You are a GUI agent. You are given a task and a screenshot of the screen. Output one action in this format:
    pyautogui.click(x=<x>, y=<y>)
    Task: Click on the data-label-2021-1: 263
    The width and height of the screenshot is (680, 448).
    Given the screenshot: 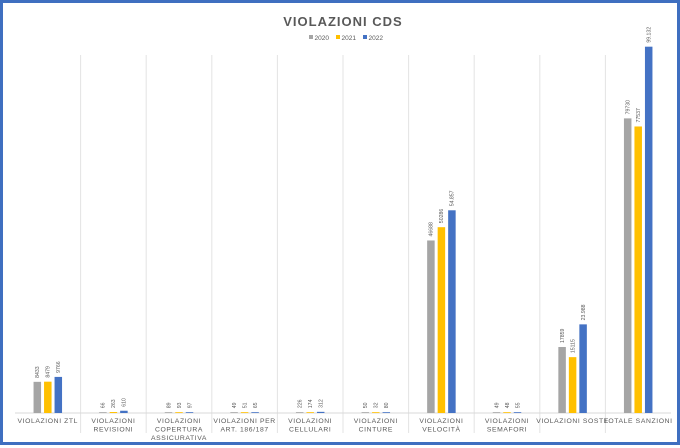 What is the action you would take?
    pyautogui.click(x=114, y=403)
    